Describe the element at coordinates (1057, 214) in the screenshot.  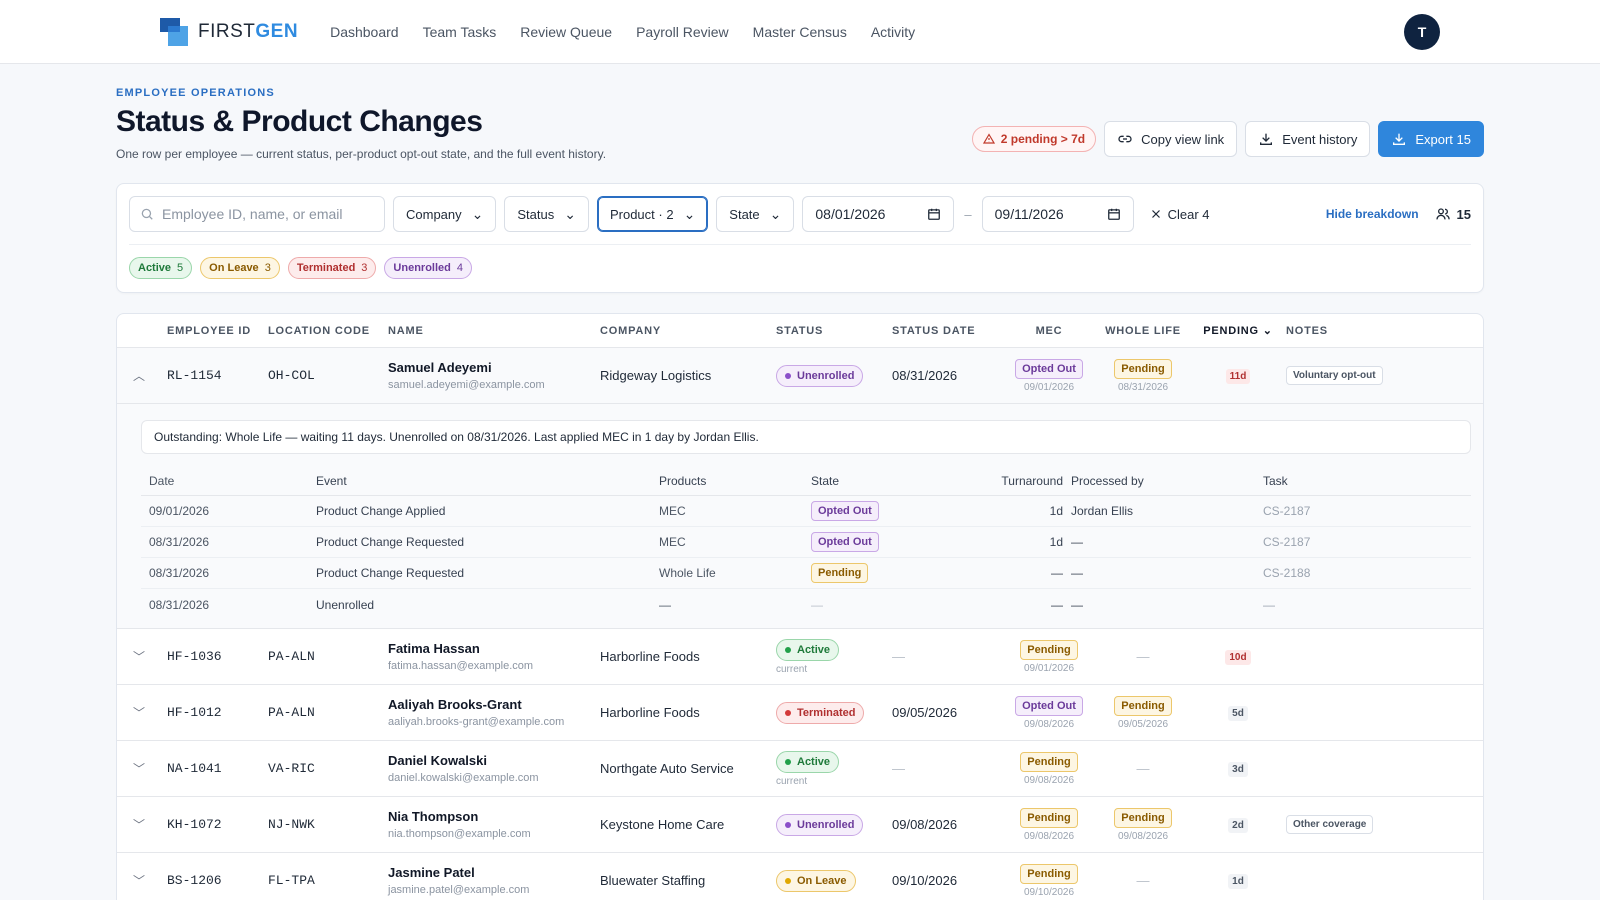
I see `date-to-input: 09/11/2026` at that location.